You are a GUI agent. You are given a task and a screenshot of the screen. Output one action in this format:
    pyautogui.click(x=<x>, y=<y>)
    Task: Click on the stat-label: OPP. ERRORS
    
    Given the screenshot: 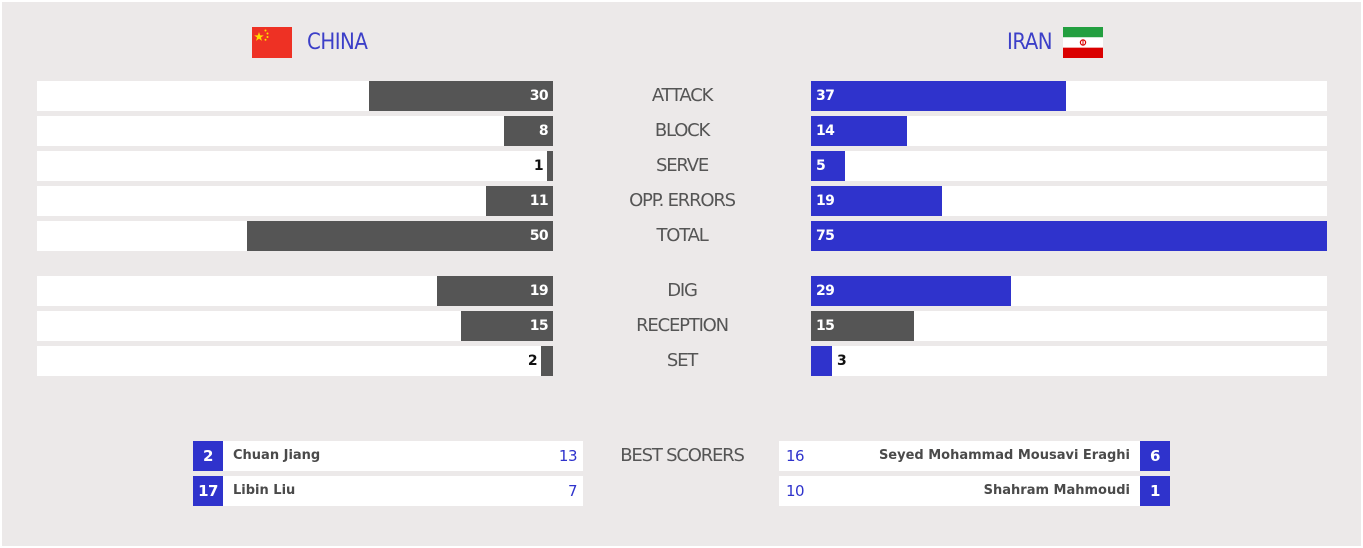 What is the action you would take?
    pyautogui.click(x=682, y=200)
    